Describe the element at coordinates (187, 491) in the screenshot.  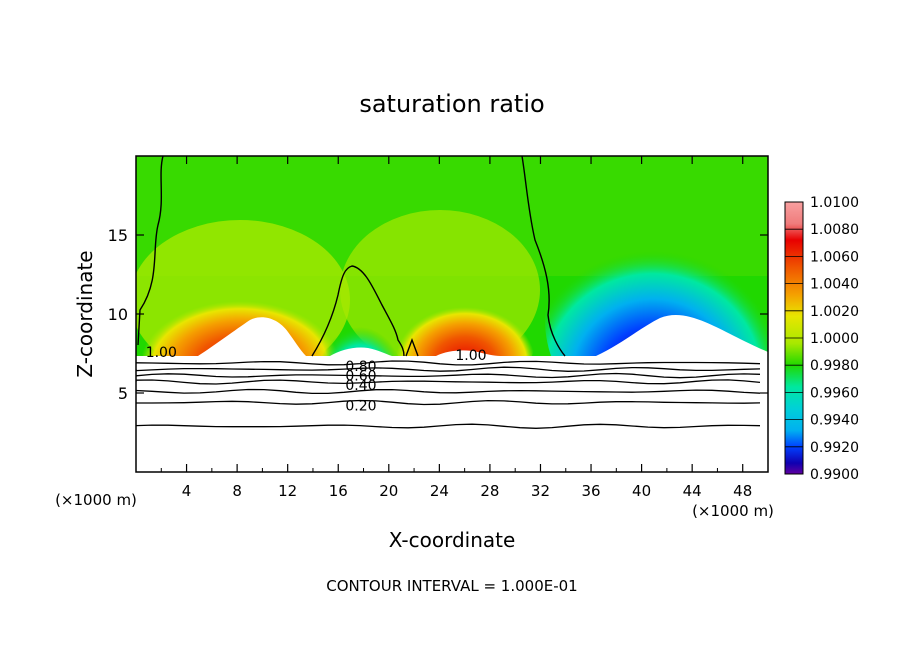
I see `x-tick-label: 4` at that location.